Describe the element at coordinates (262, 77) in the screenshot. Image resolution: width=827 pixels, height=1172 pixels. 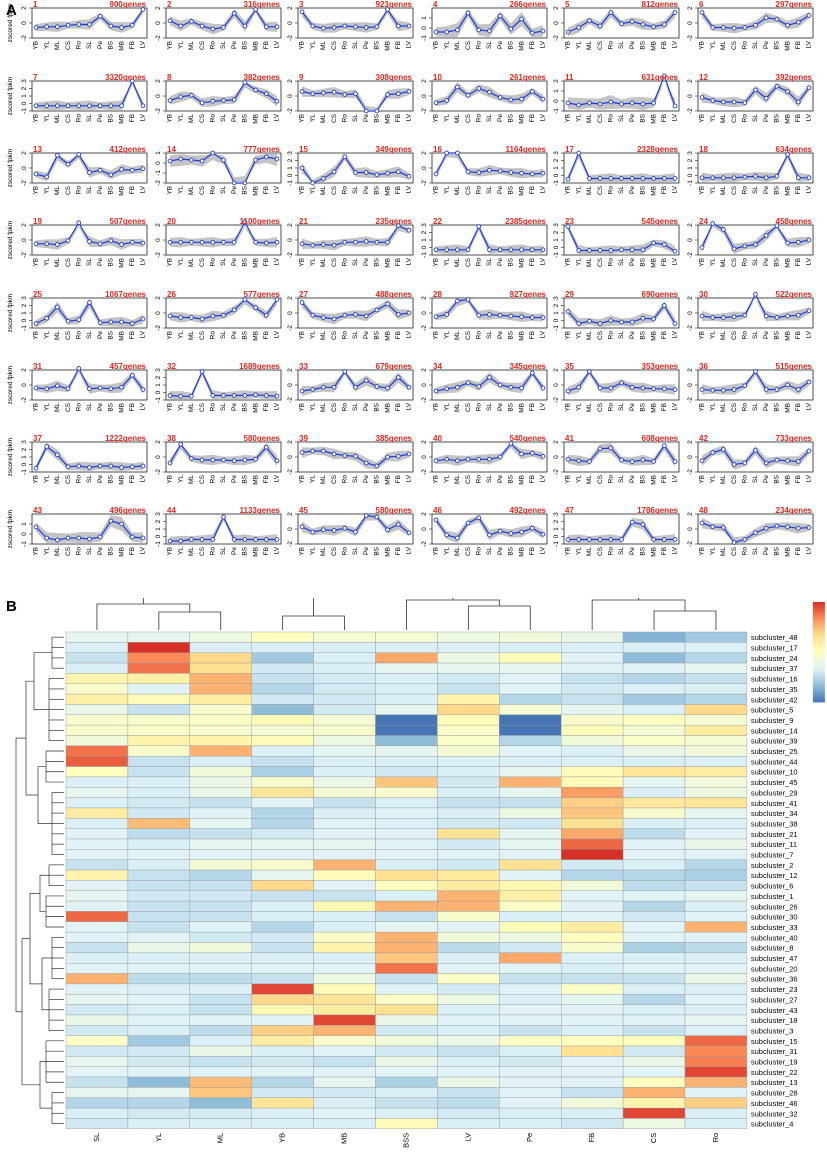
I see `gene-count: 382genes` at that location.